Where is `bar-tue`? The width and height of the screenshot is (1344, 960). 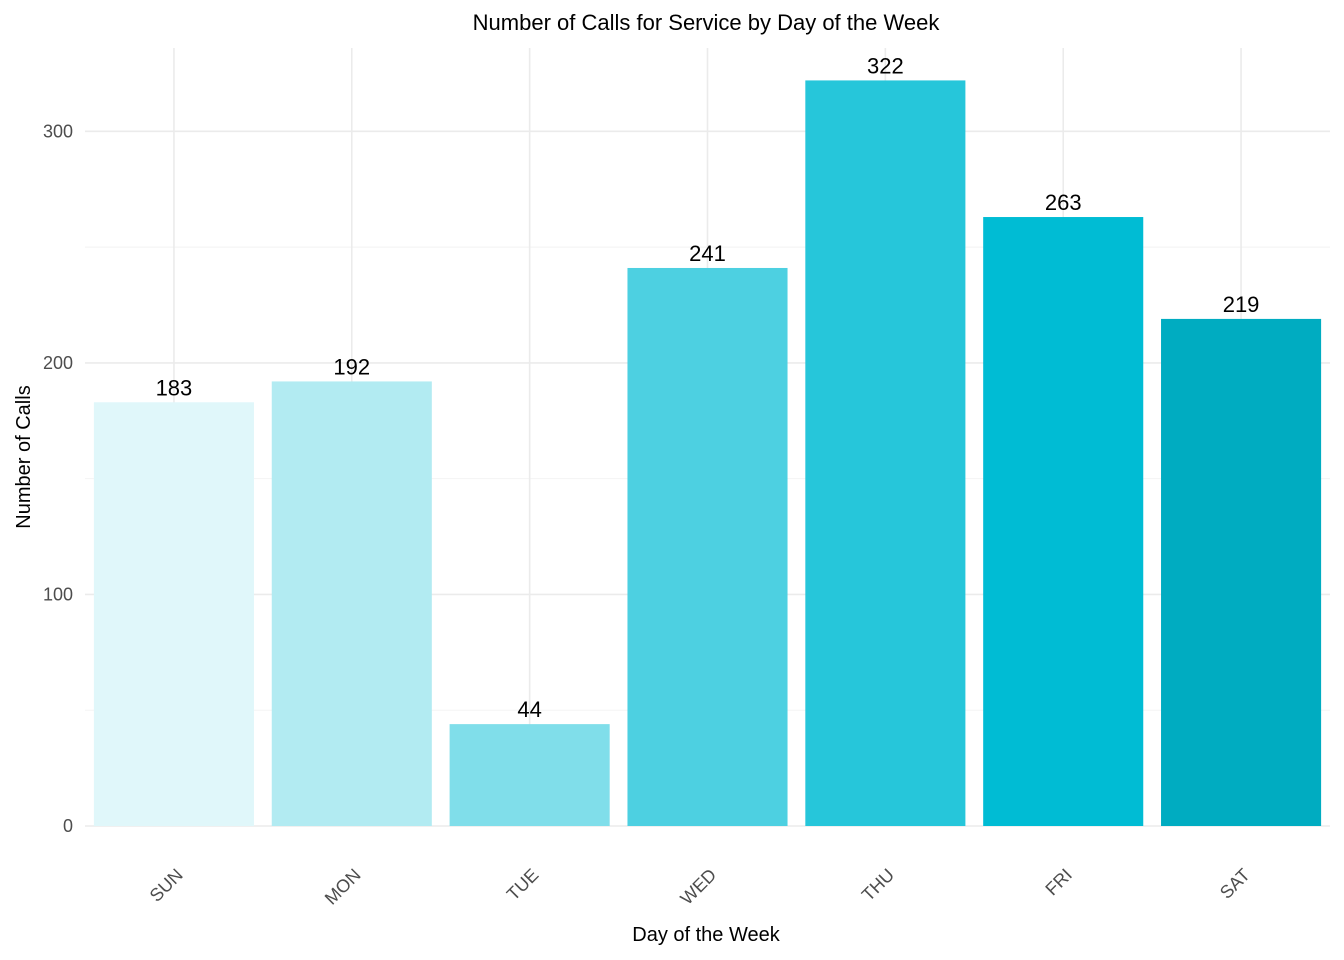
bar-tue is located at coordinates (529, 775).